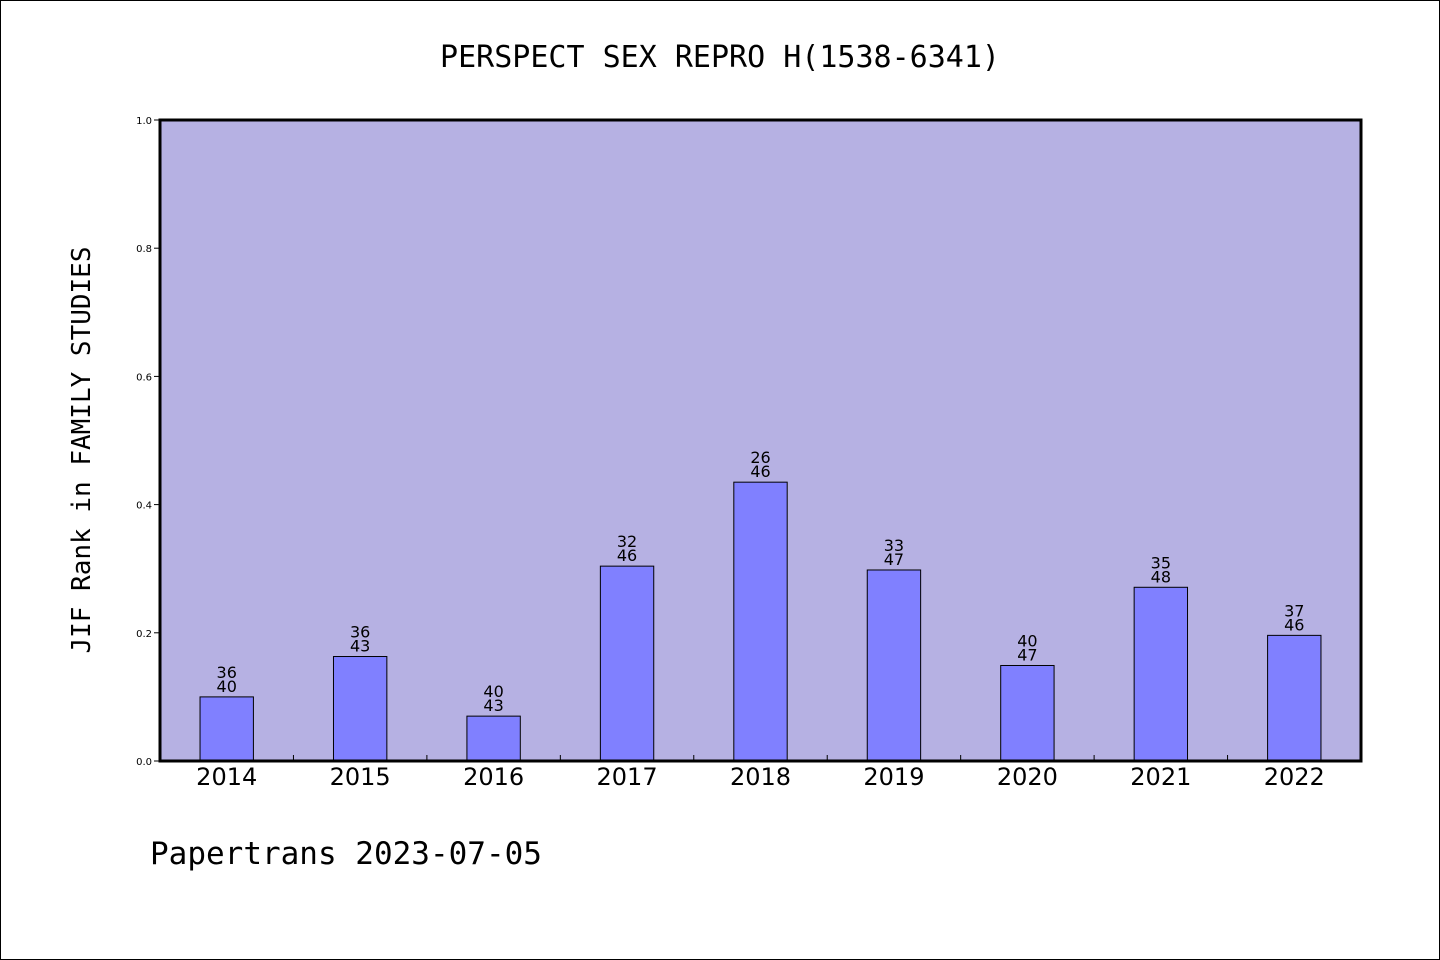  What do you see at coordinates (493, 777) in the screenshot?
I see `x-tick-label-2016: 2016` at bounding box center [493, 777].